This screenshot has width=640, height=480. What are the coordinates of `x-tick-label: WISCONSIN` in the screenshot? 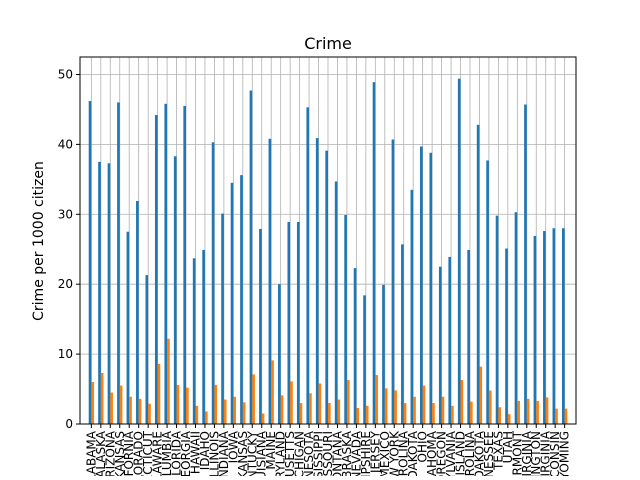 It's located at (555, 453).